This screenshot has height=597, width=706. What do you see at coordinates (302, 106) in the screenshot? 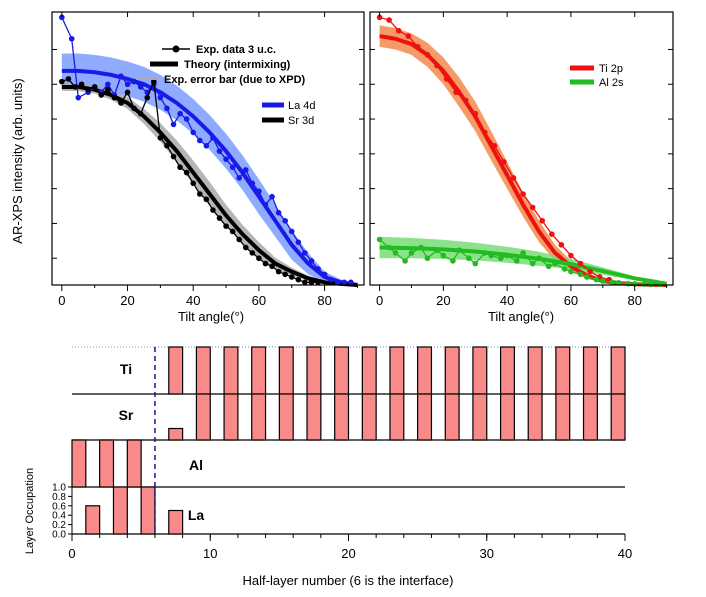
I see `legend-la4d: La 4d` at bounding box center [302, 106].